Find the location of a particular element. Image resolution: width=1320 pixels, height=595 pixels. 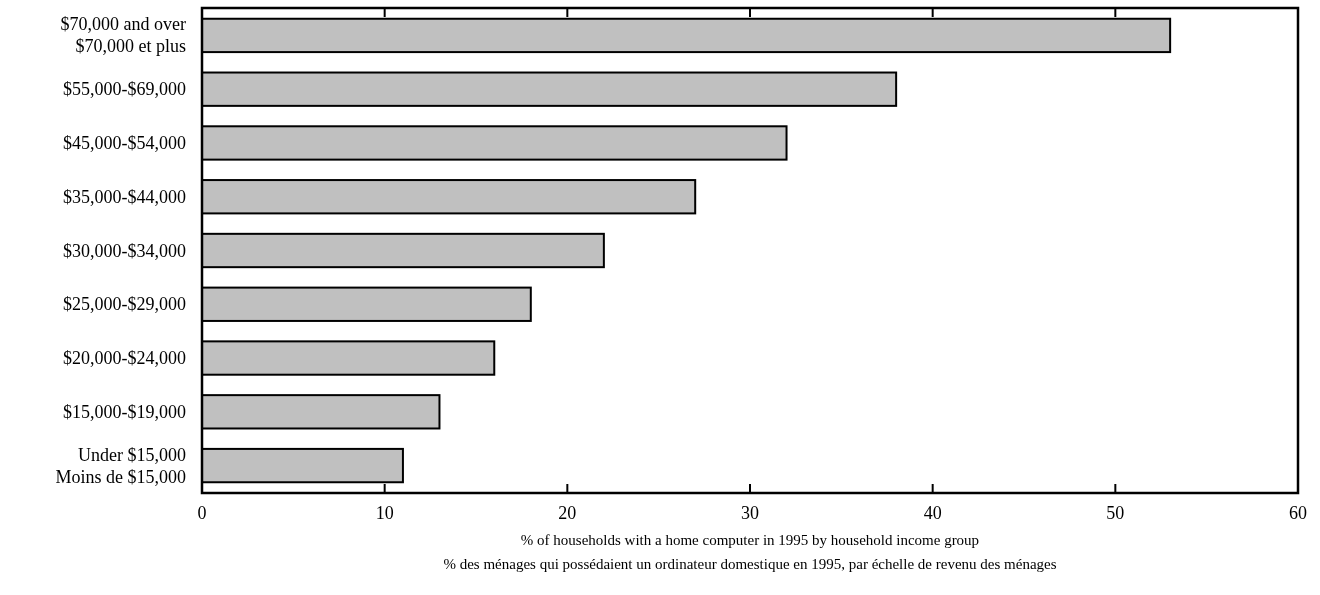

y-tick-label: $20,000-$24,000 is located at coordinates (124, 358).